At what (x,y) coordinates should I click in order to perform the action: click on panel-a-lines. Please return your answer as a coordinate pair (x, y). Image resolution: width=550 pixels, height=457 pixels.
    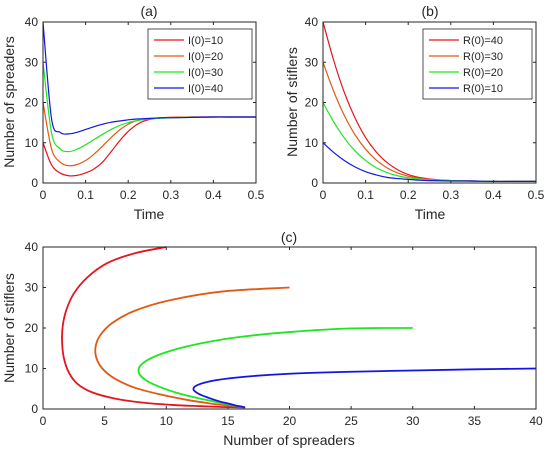
    Looking at the image, I should click on (149, 99).